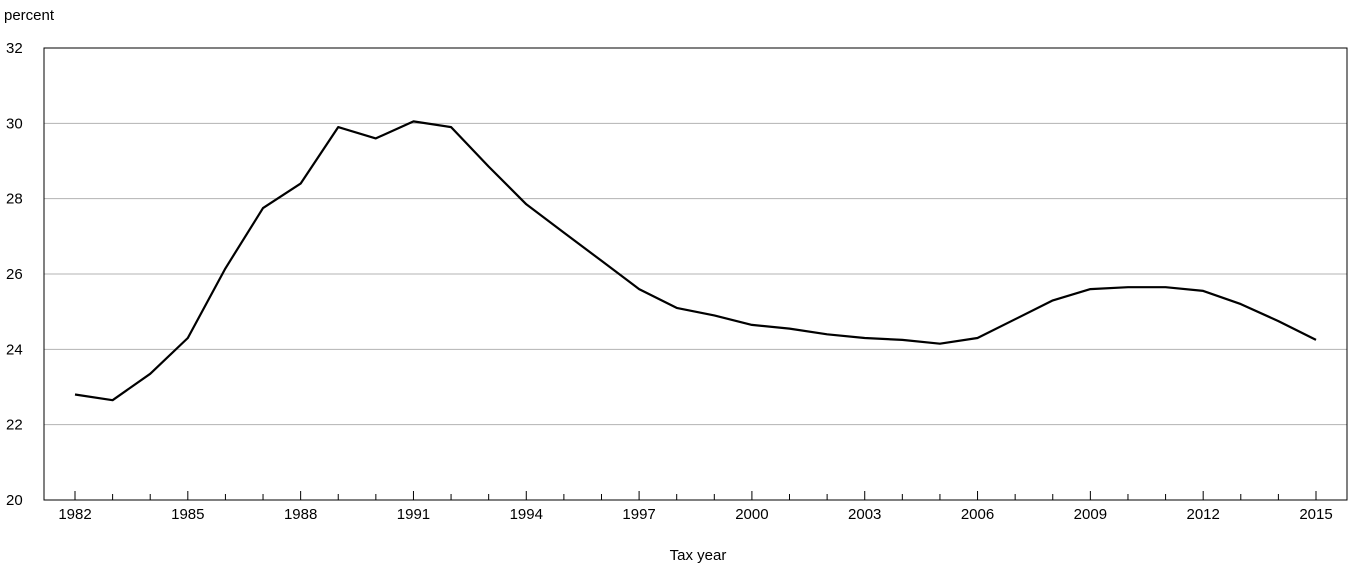 The image size is (1357, 567). What do you see at coordinates (864, 514) in the screenshot?
I see `x-tick-label: 2003` at bounding box center [864, 514].